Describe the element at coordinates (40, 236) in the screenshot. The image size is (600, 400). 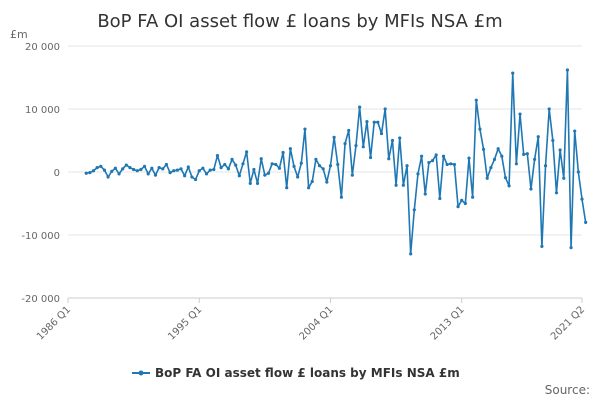
I see `y-tick-label: -10 000` at that location.